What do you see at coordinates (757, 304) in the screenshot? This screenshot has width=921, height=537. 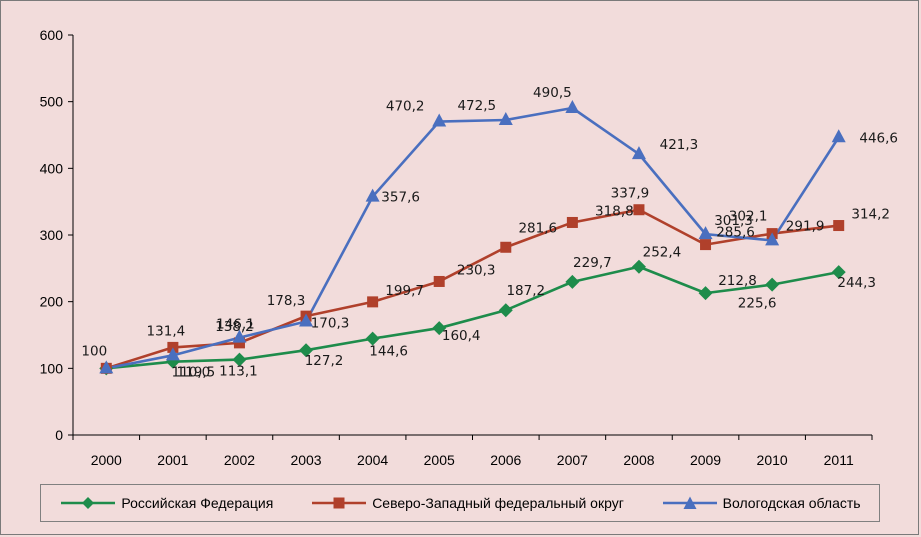 I see `data-label-rf: 225,6` at bounding box center [757, 304].